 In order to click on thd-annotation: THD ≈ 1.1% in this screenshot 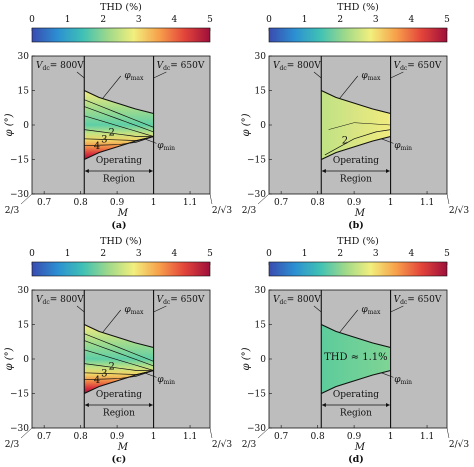, I will do `click(356, 357)`.